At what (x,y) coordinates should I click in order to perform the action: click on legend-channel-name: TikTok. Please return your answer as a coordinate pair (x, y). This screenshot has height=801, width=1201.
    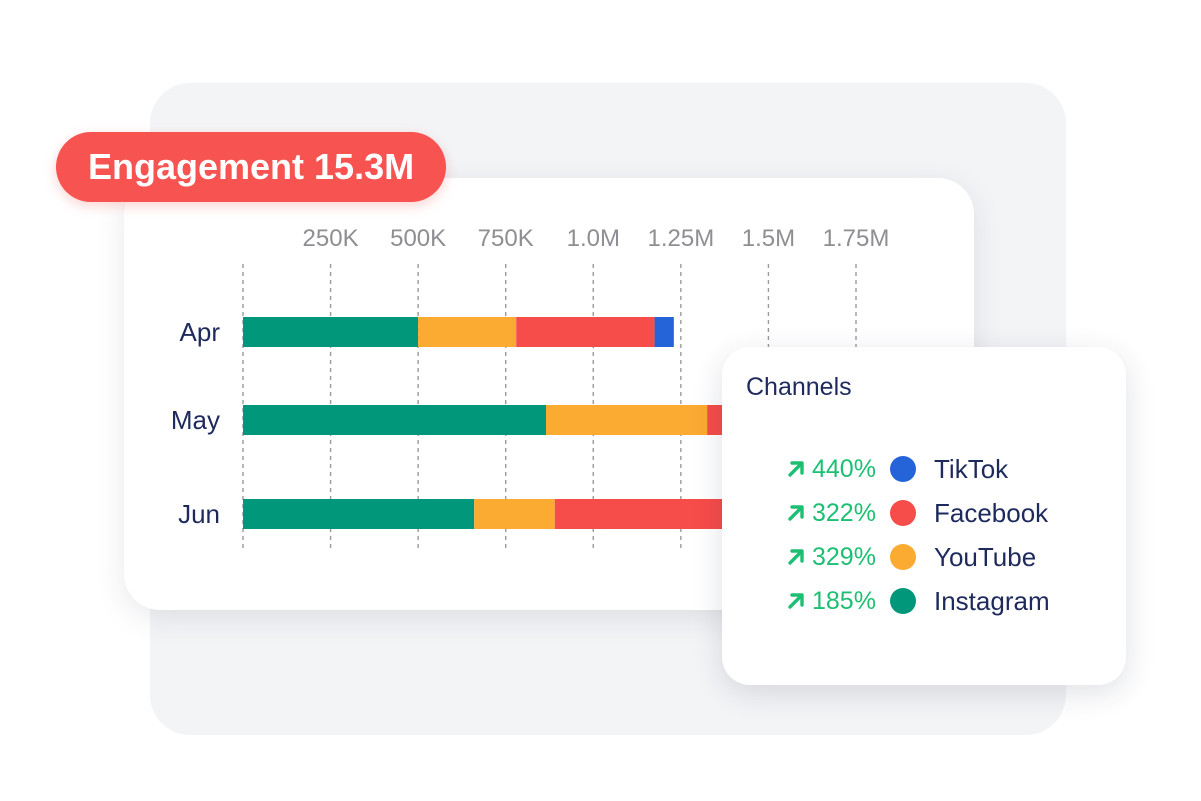
    Looking at the image, I should click on (971, 468).